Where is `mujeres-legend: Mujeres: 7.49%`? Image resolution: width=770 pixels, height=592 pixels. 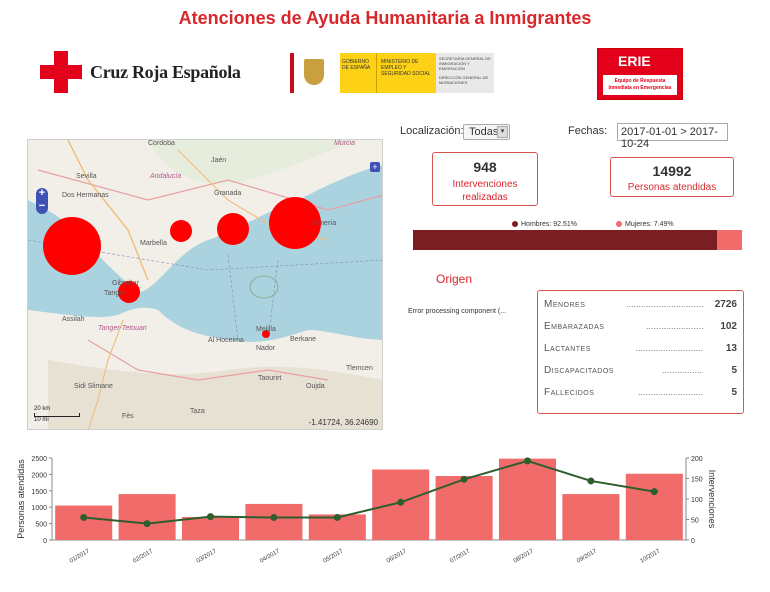
mujeres-legend: Mujeres: 7.49% is located at coordinates (645, 224).